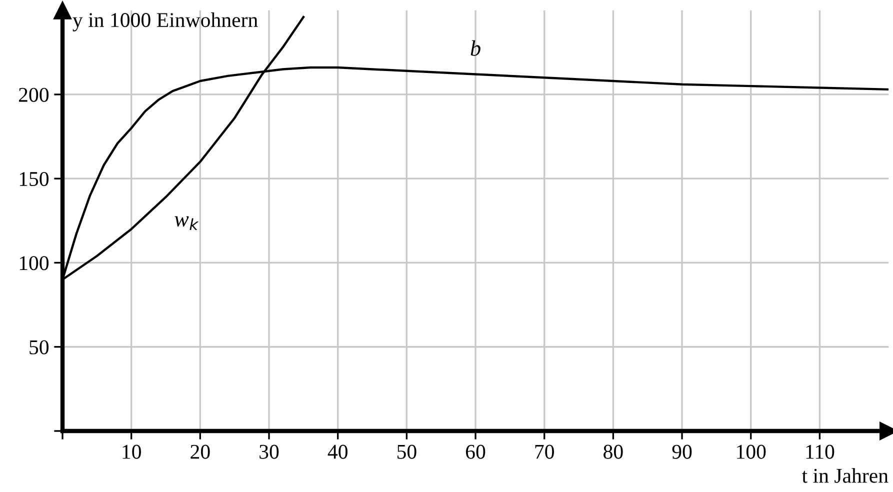  I want to click on y-axis-title: y in 1000 Einwohnern, so click(165, 22).